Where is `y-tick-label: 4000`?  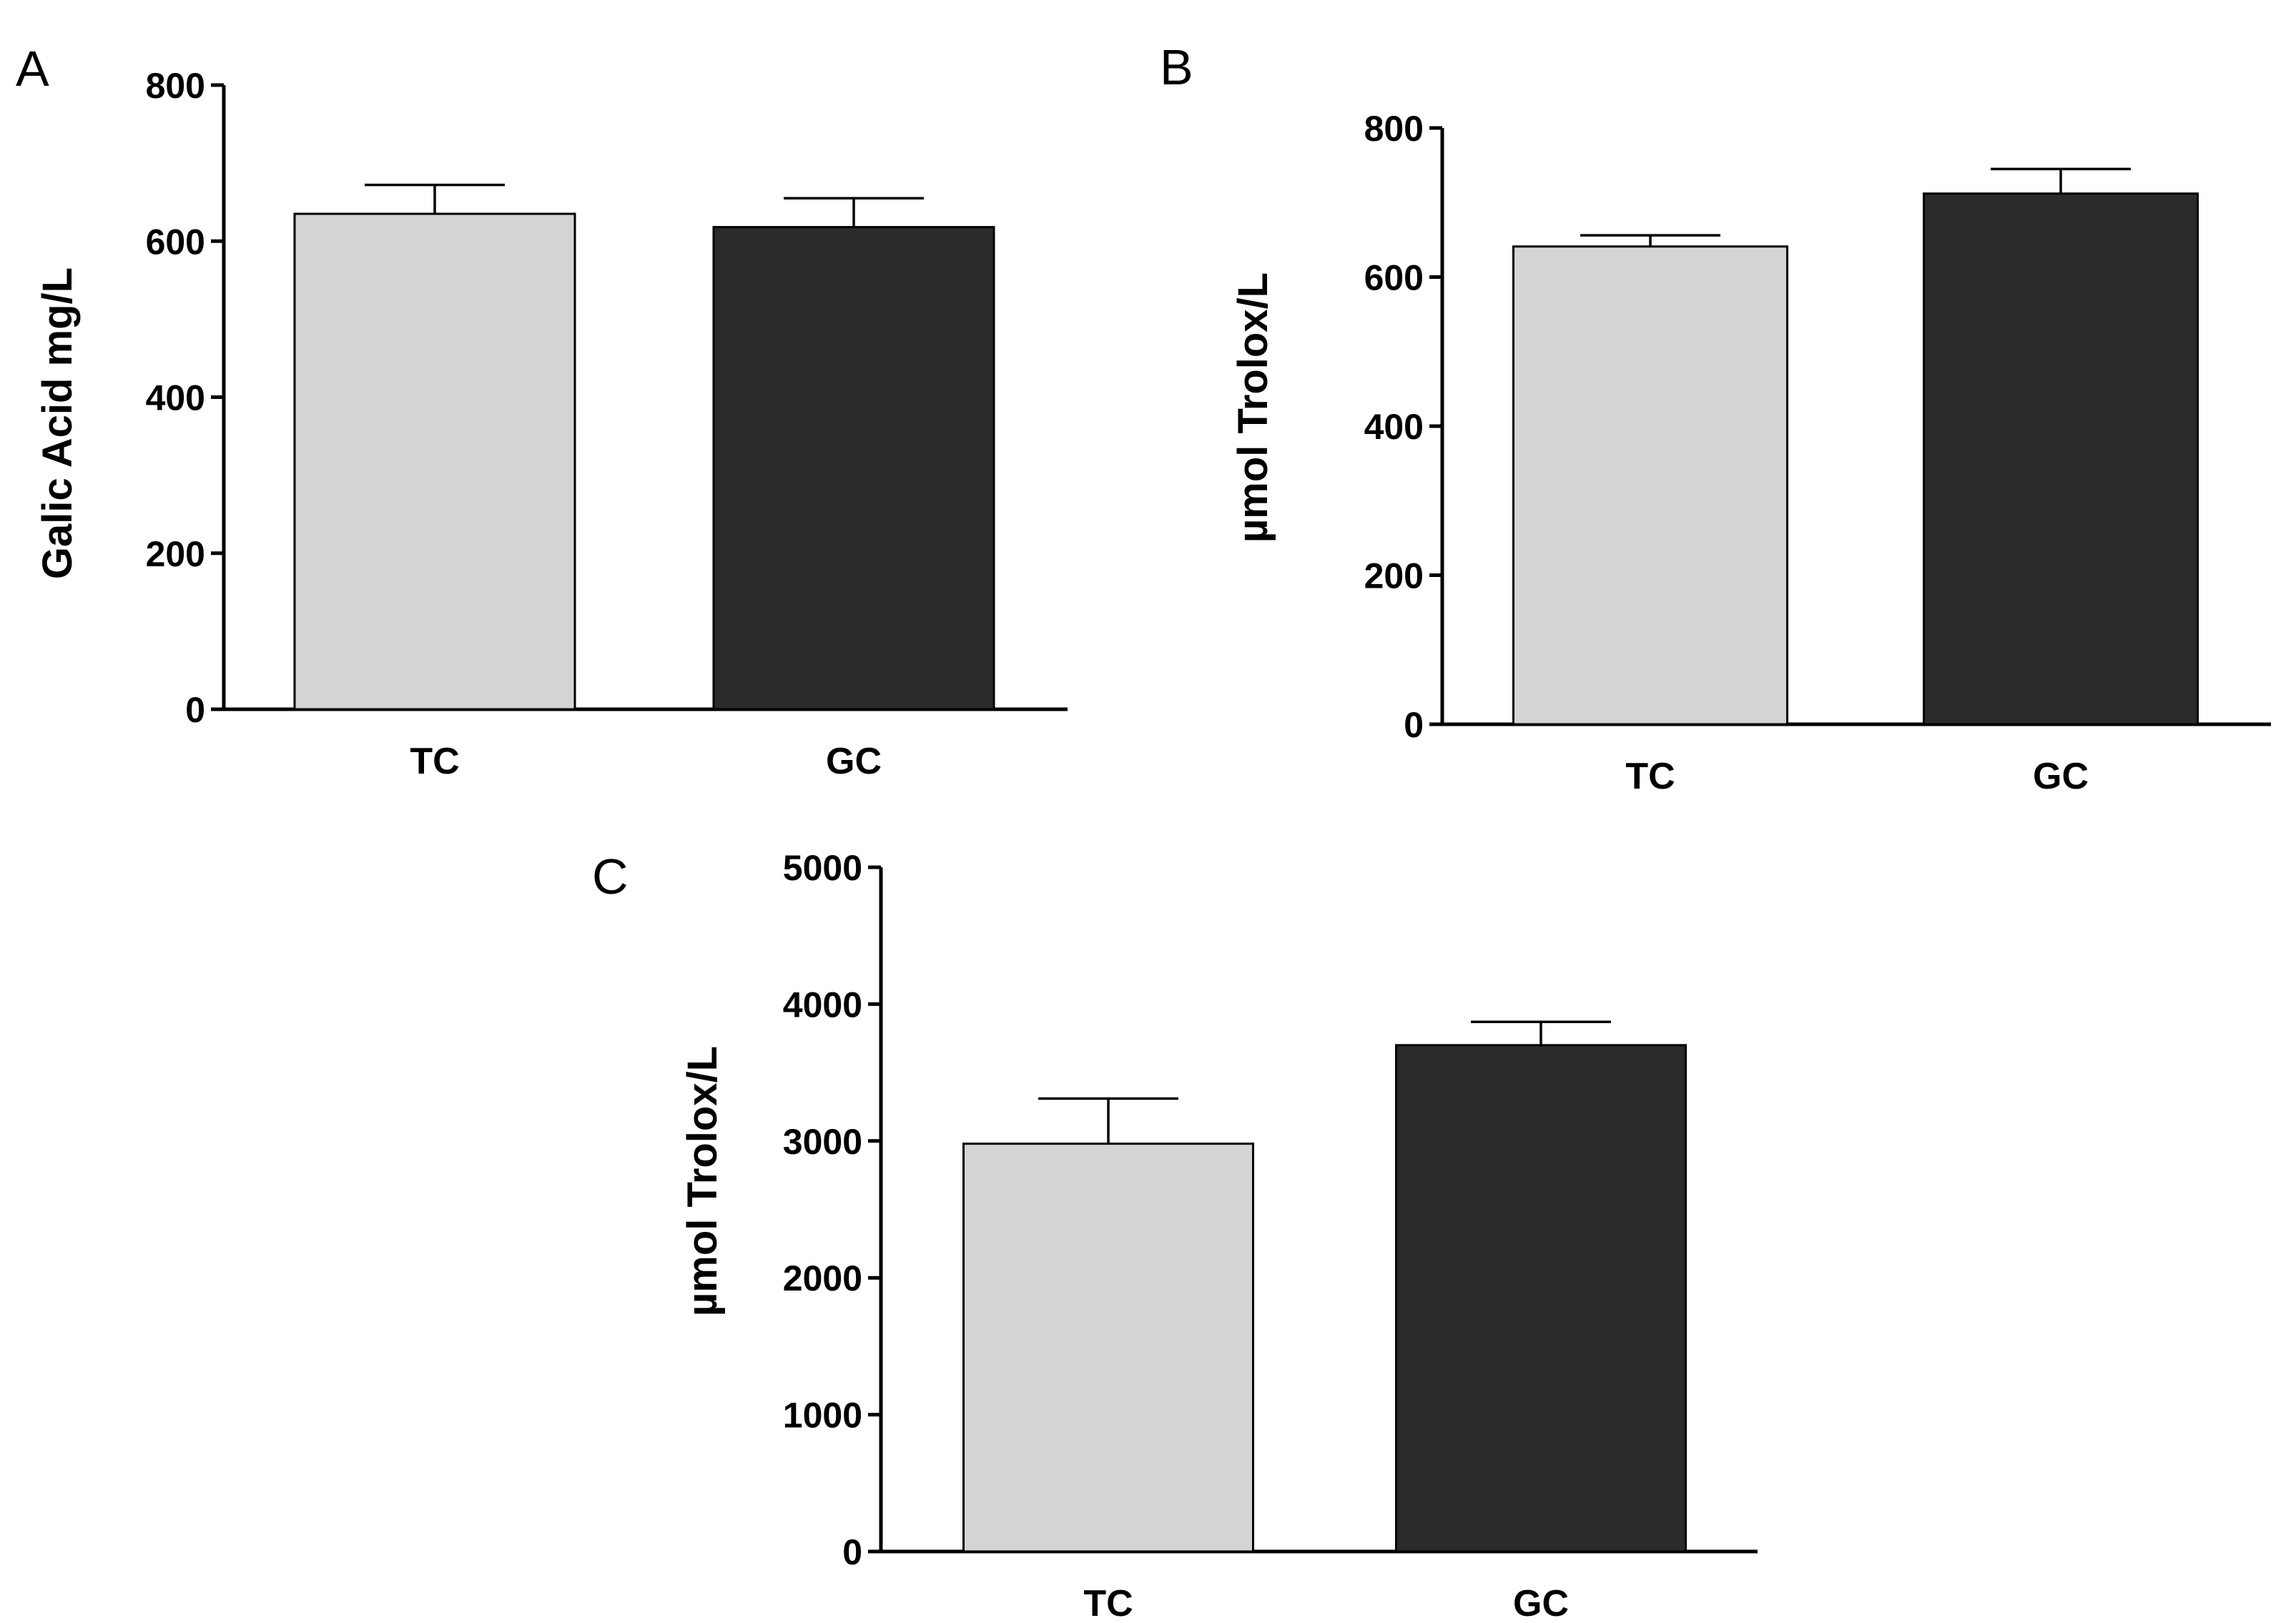 y-tick-label: 4000 is located at coordinates (823, 1005).